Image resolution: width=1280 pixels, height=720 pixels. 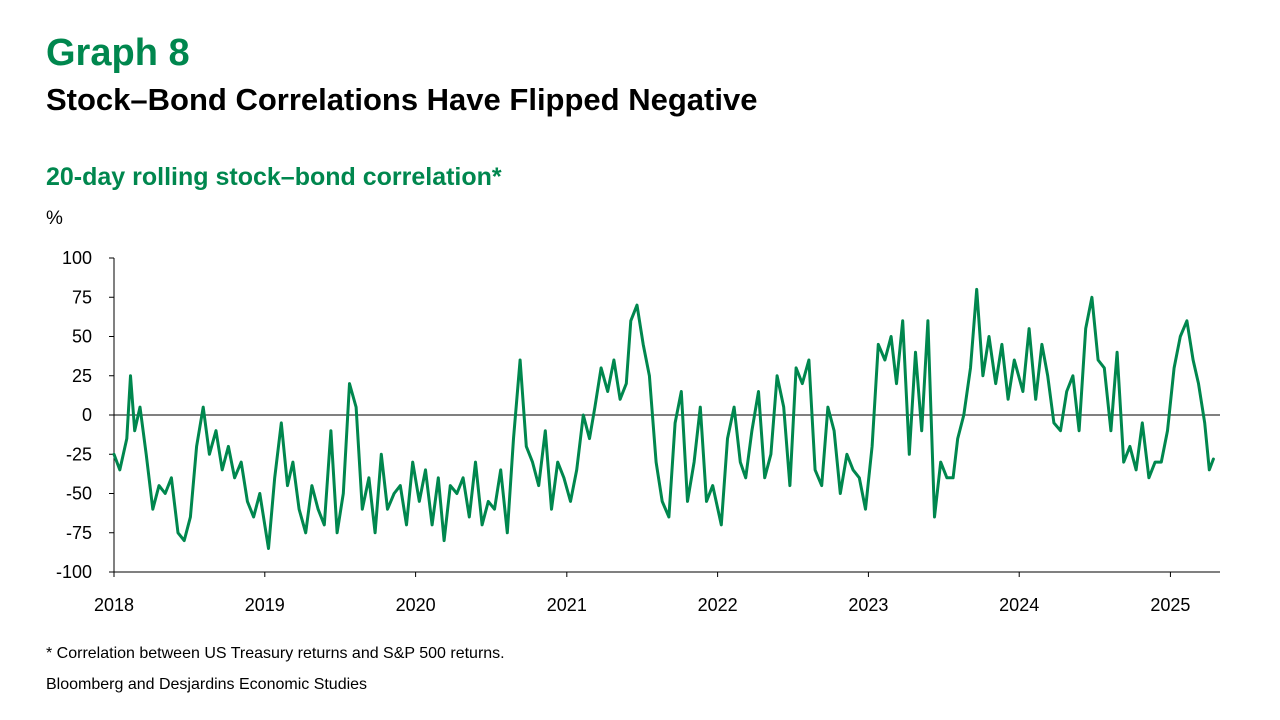 I want to click on y-axis-unit-label: %, so click(x=54, y=218).